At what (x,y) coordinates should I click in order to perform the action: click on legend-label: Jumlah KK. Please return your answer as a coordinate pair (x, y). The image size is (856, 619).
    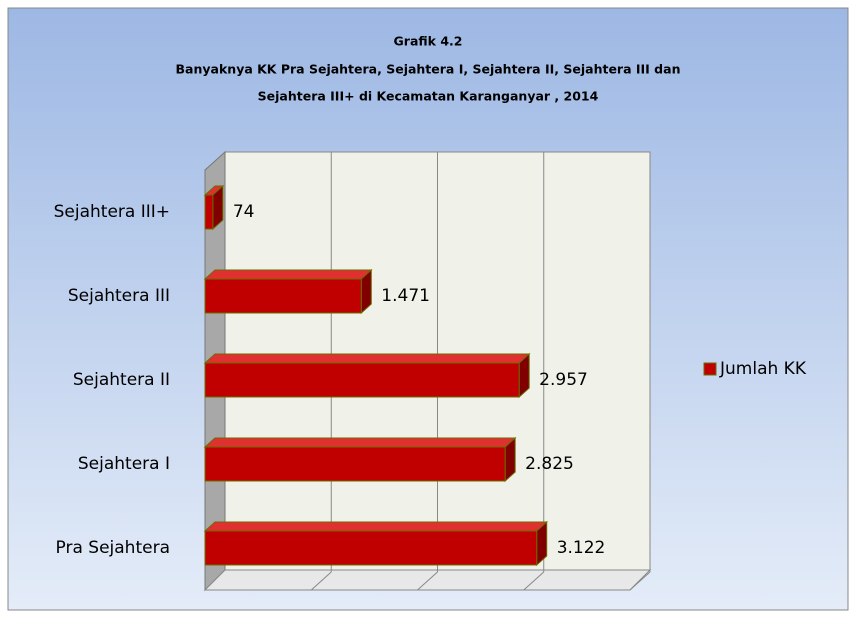
    Looking at the image, I should click on (763, 369).